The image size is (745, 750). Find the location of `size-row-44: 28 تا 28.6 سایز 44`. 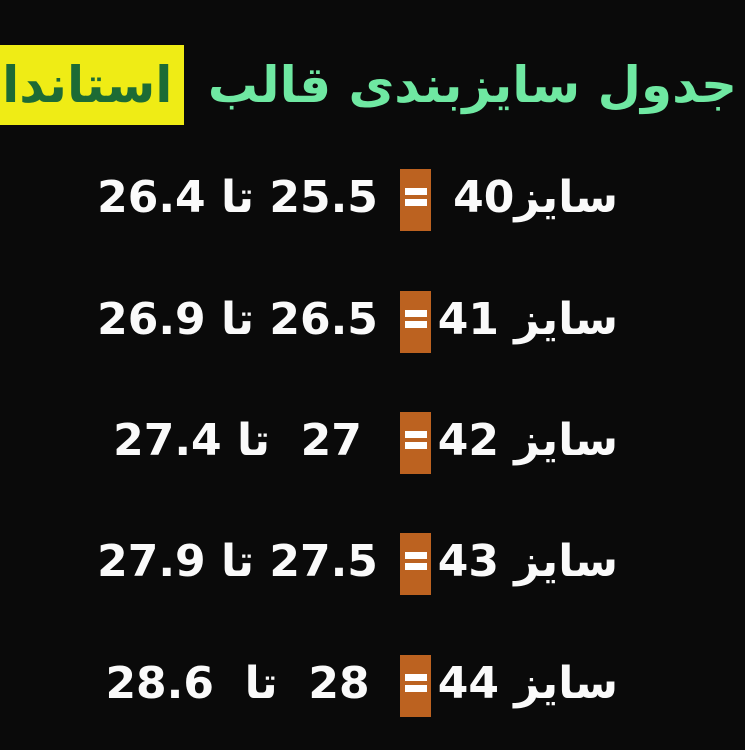

size-row-44: 28 تا 28.6 سایز 44 is located at coordinates (372, 684).